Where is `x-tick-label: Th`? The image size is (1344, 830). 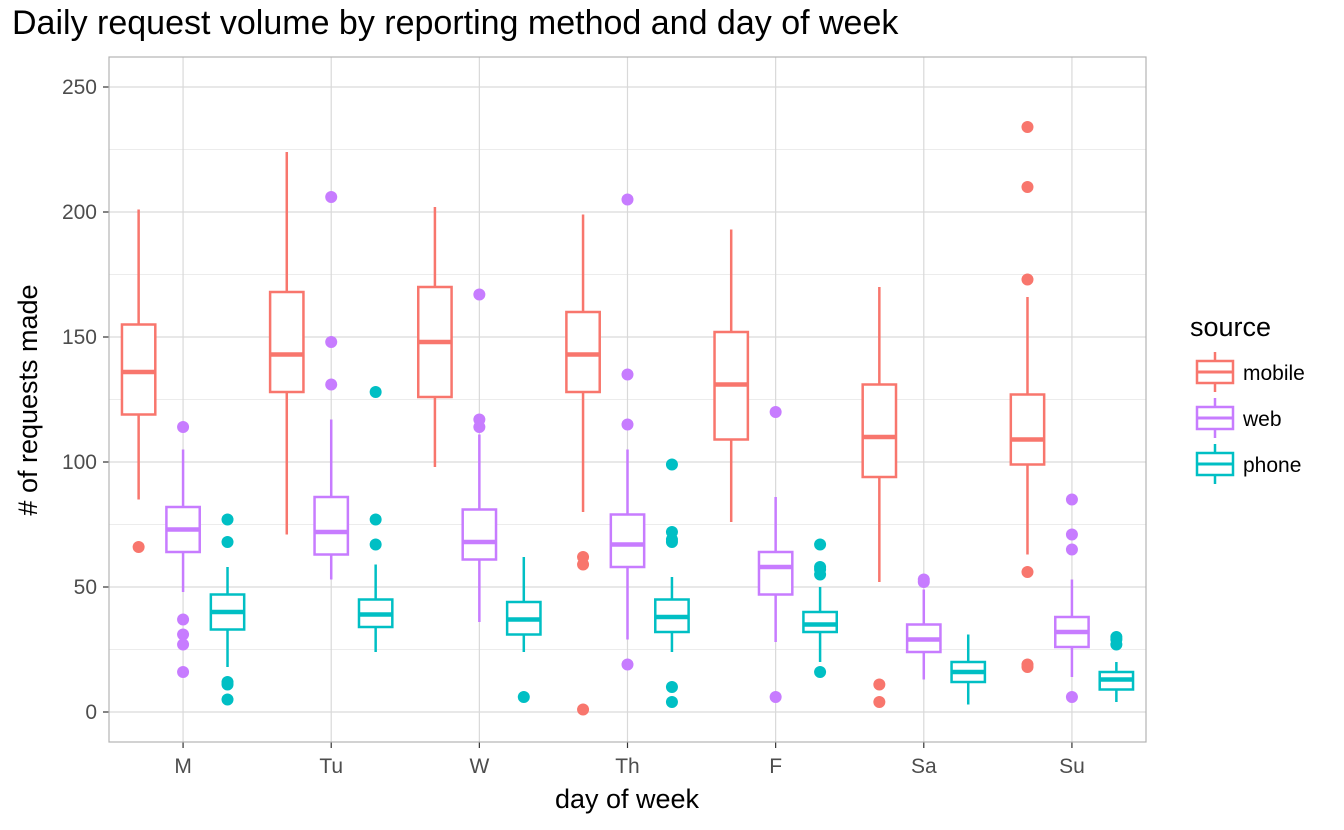
x-tick-label: Th is located at coordinates (627, 766).